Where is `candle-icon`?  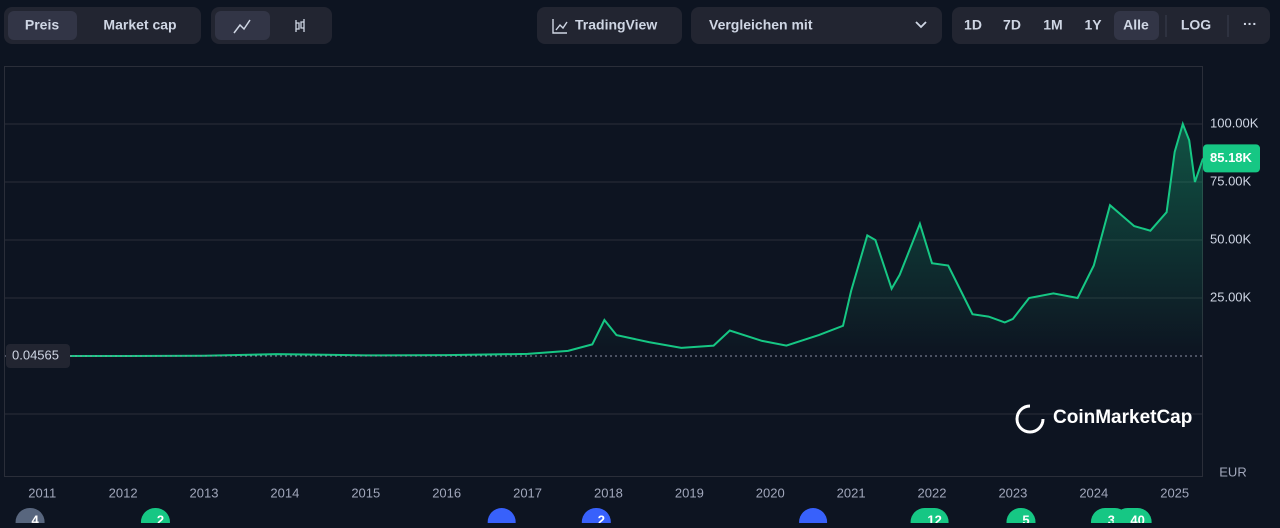 candle-icon is located at coordinates (300, 25).